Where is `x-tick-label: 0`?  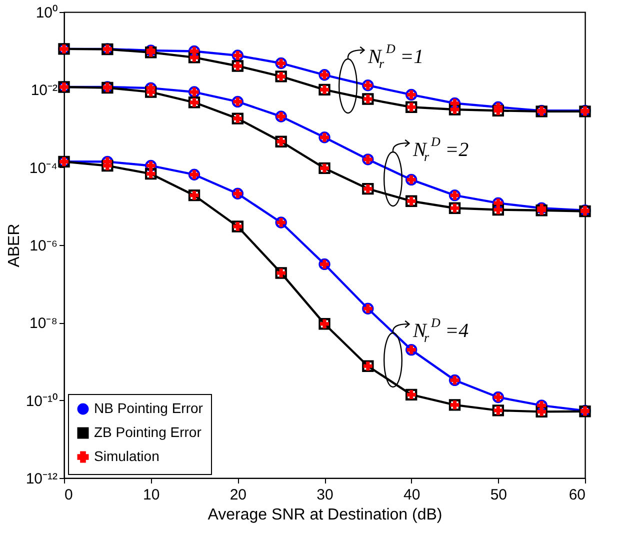 x-tick-label: 0 is located at coordinates (68, 495).